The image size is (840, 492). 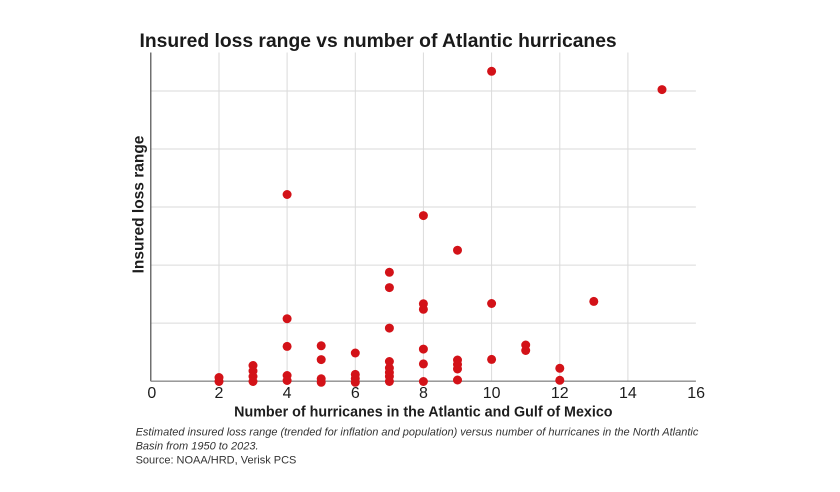 I want to click on svg-text: 4, so click(x=287, y=393).